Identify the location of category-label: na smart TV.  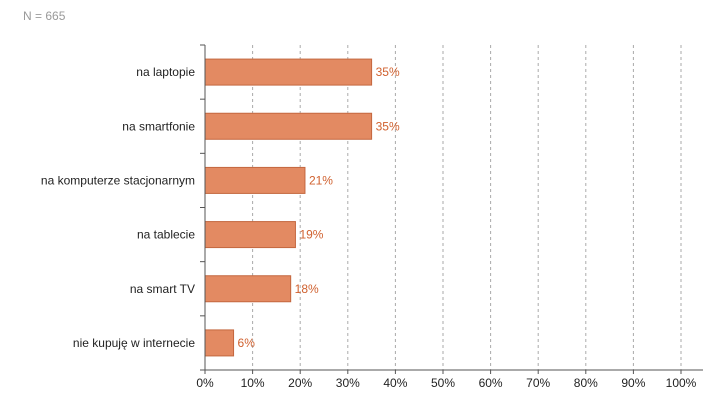
(162, 289).